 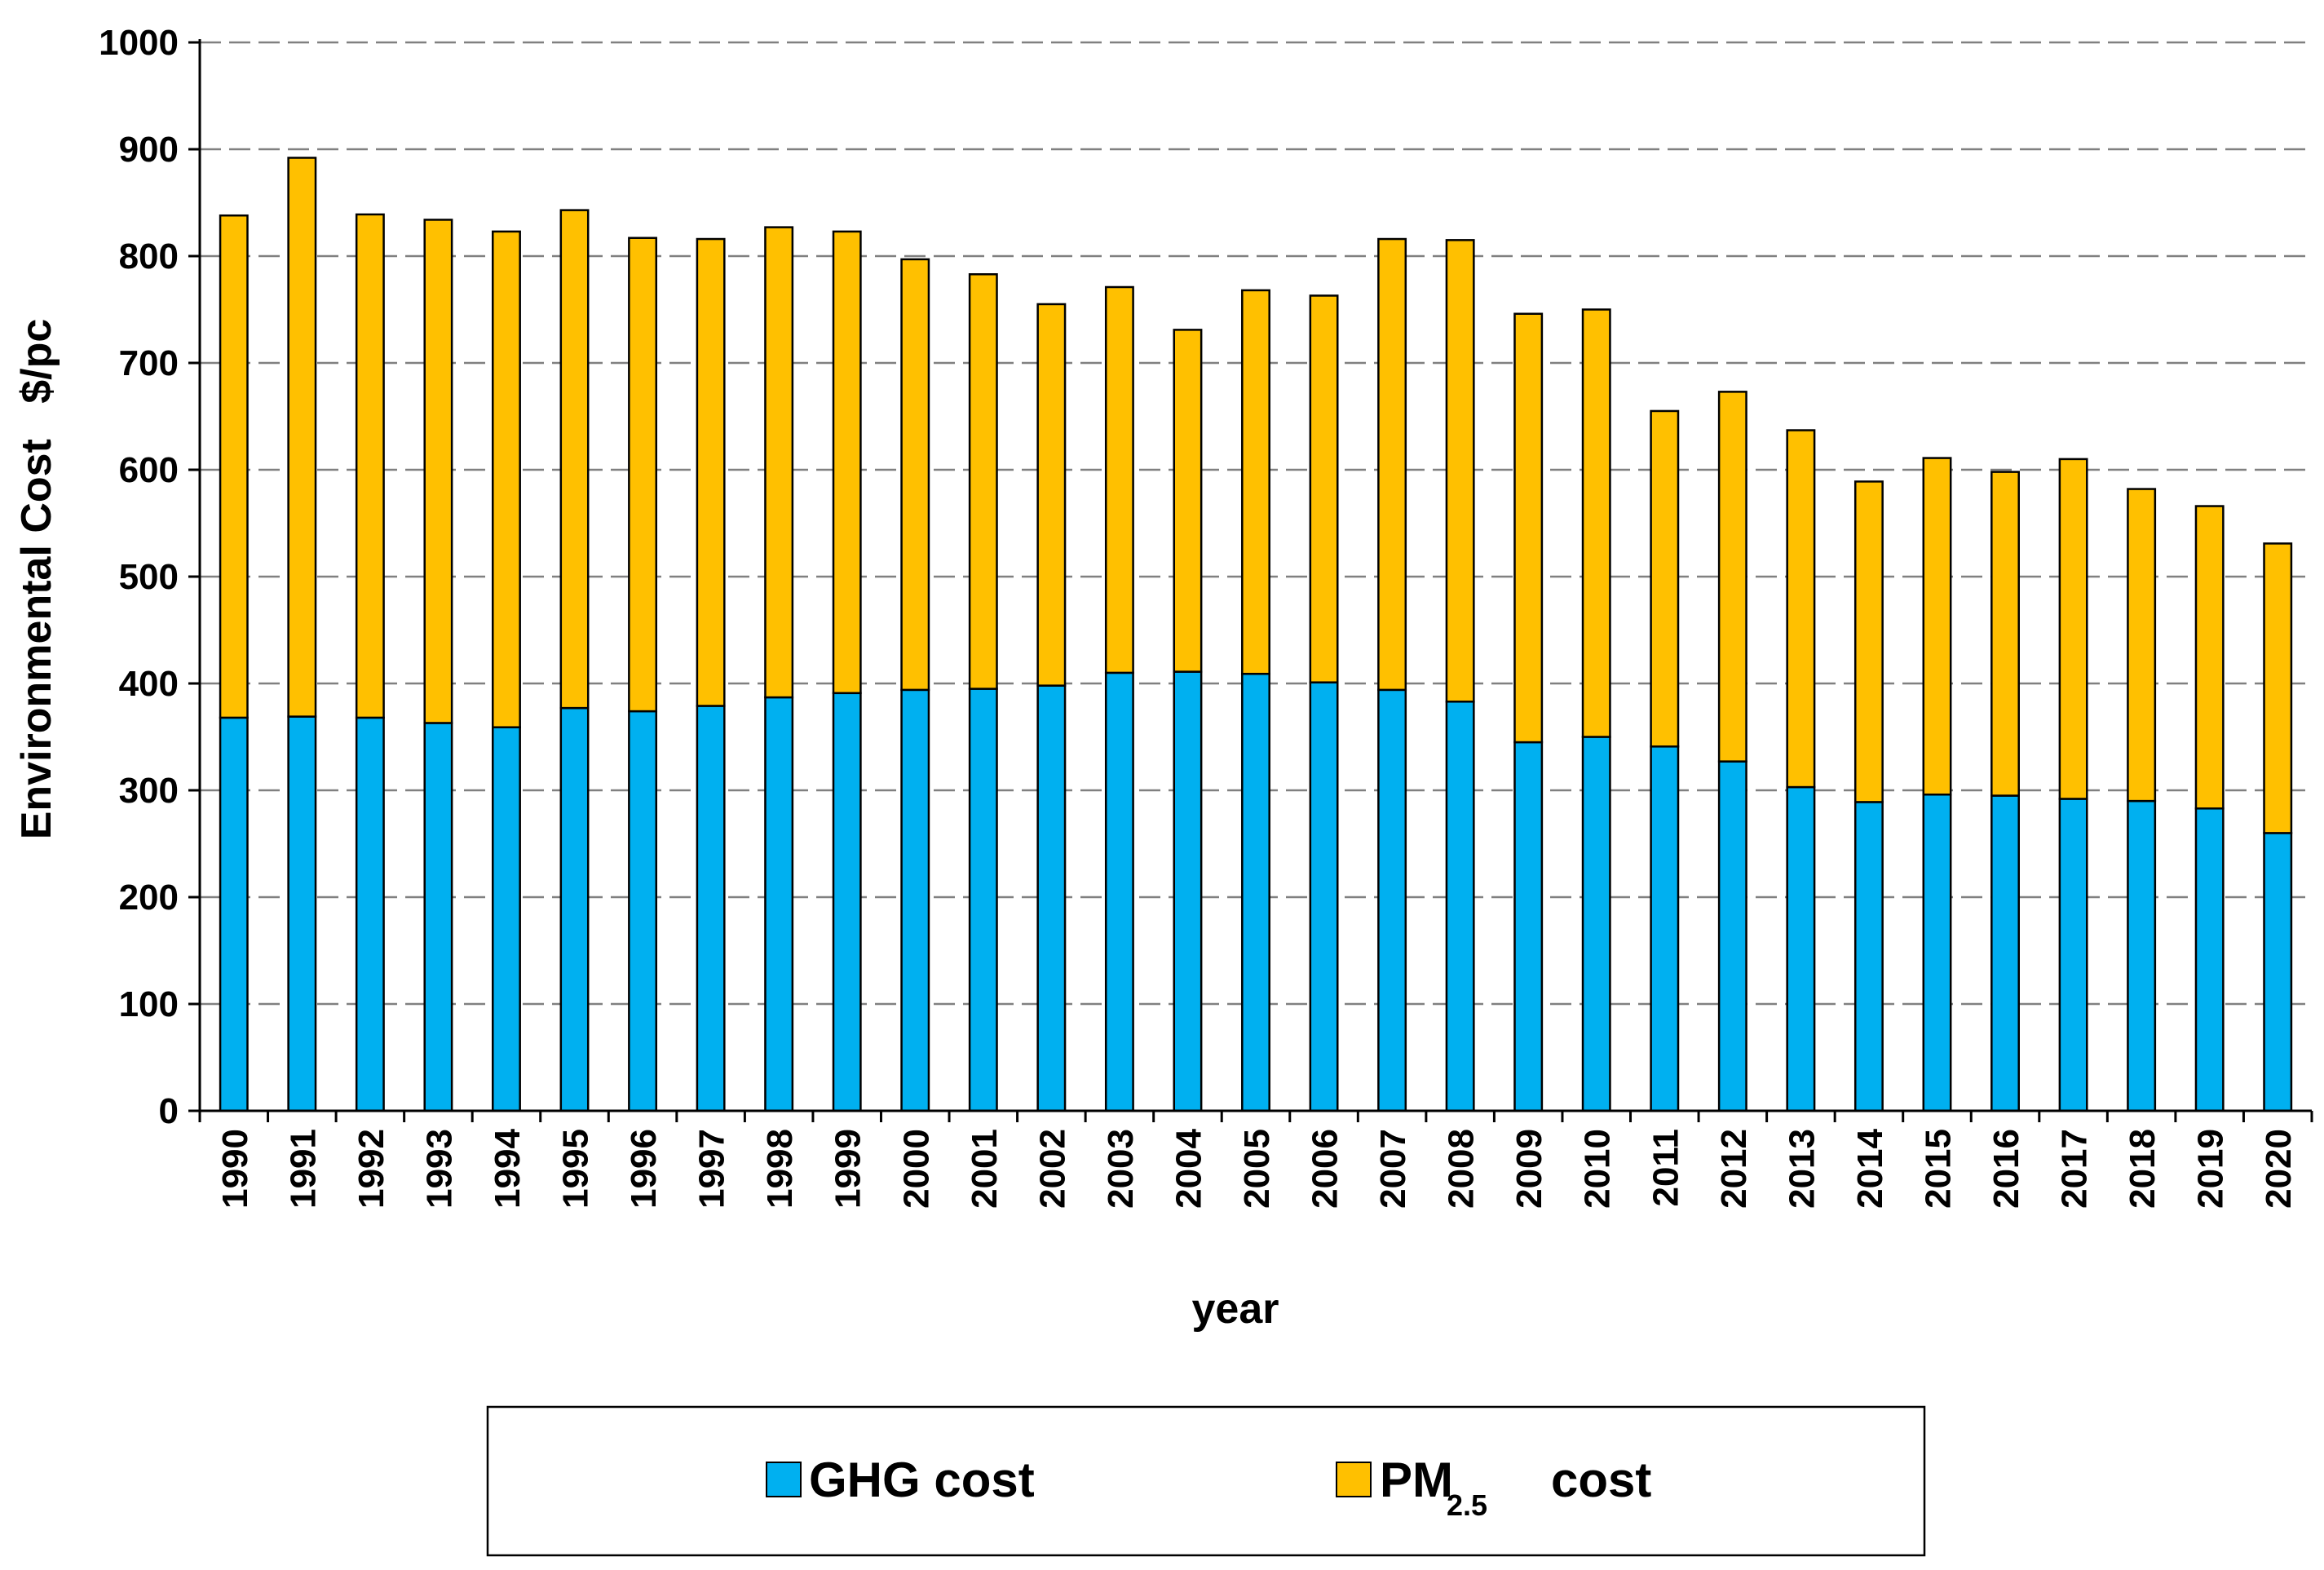 What do you see at coordinates (915, 475) in the screenshot?
I see `bar-pm25-2000` at bounding box center [915, 475].